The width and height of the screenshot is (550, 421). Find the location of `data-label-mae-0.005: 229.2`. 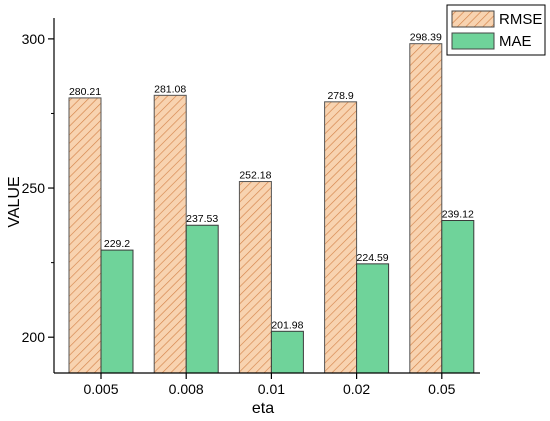

data-label-mae-0.005: 229.2 is located at coordinates (117, 244).